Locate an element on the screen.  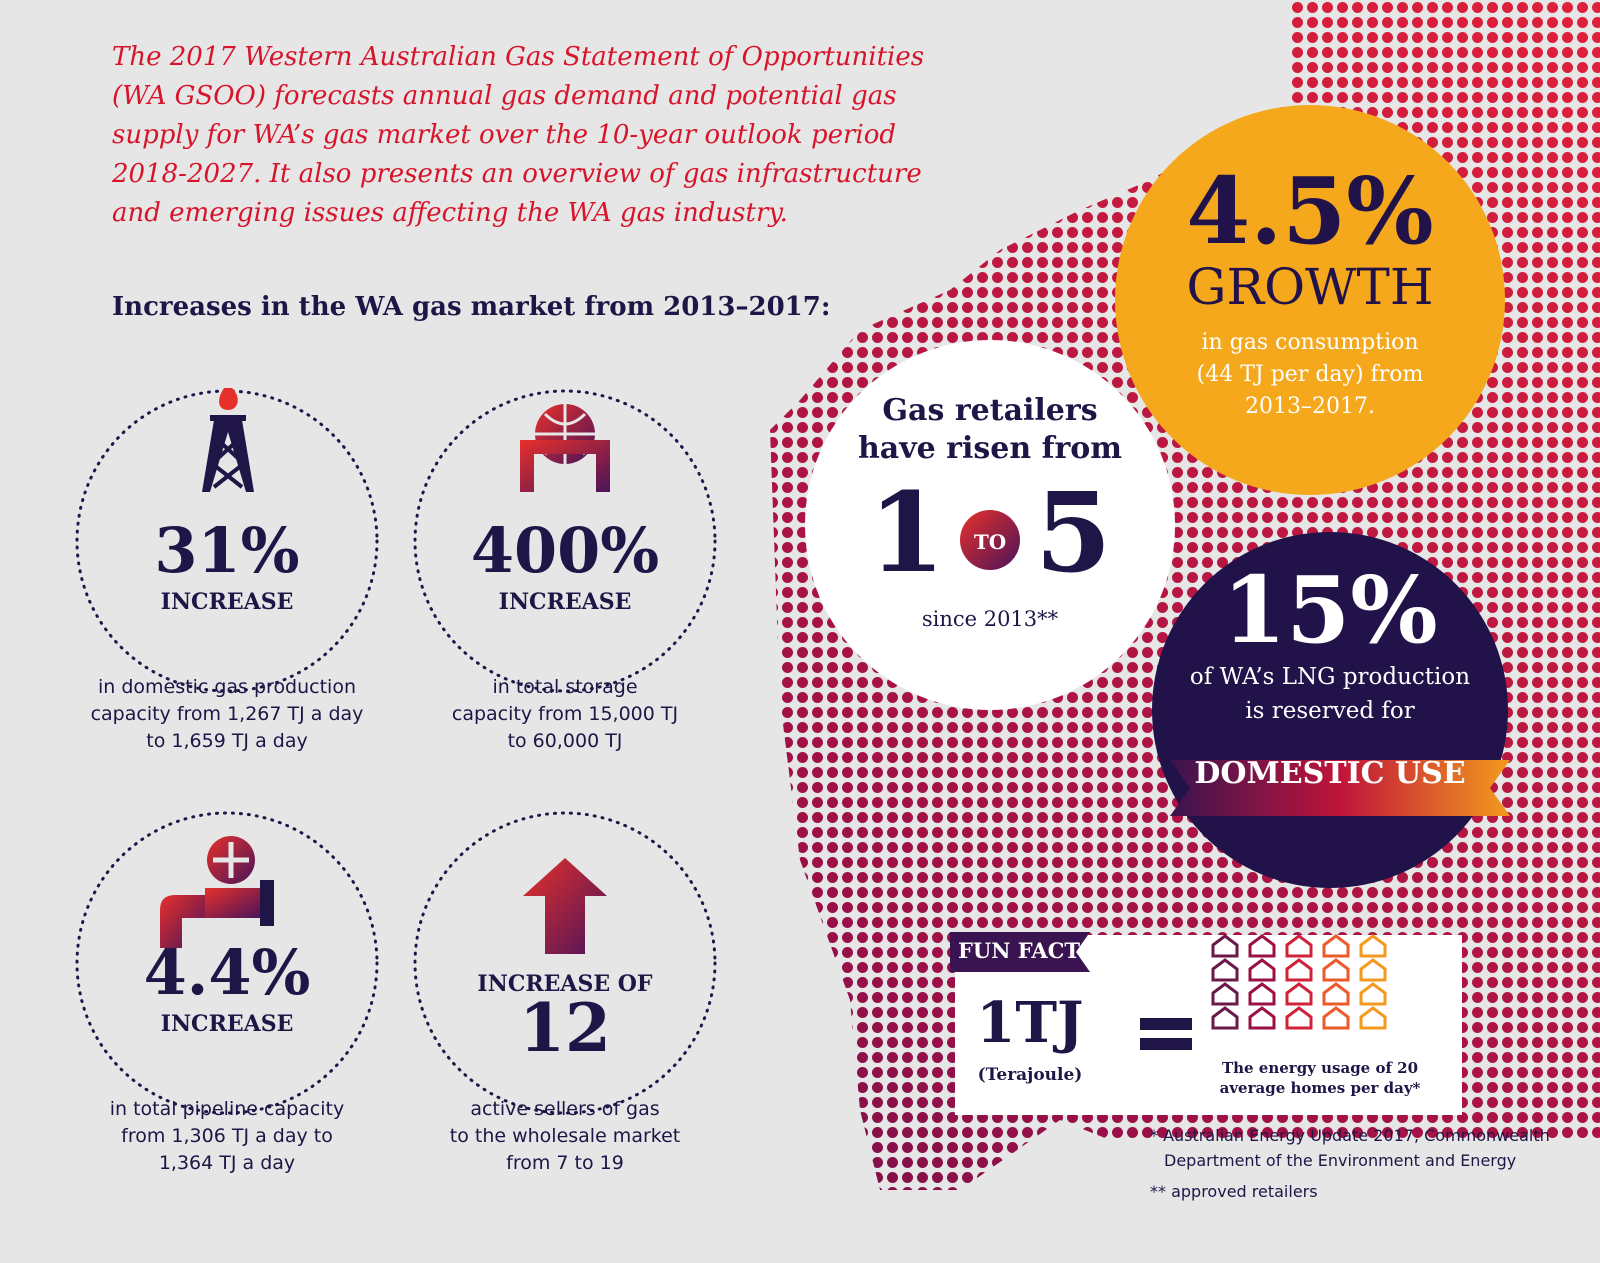
line: capacity from 1,267 TJ a day is located at coordinates (227, 714).